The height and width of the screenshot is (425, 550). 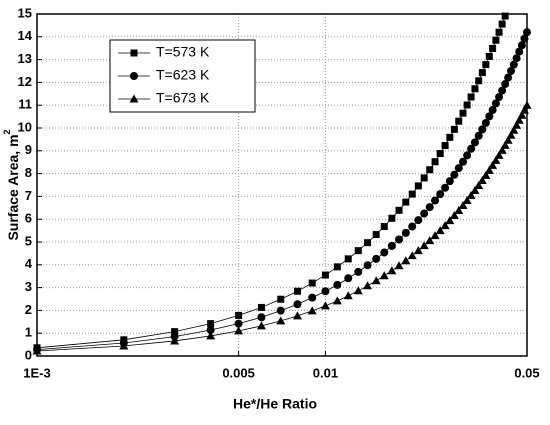 What do you see at coordinates (25, 81) in the screenshot?
I see `y-tick-label: 12` at bounding box center [25, 81].